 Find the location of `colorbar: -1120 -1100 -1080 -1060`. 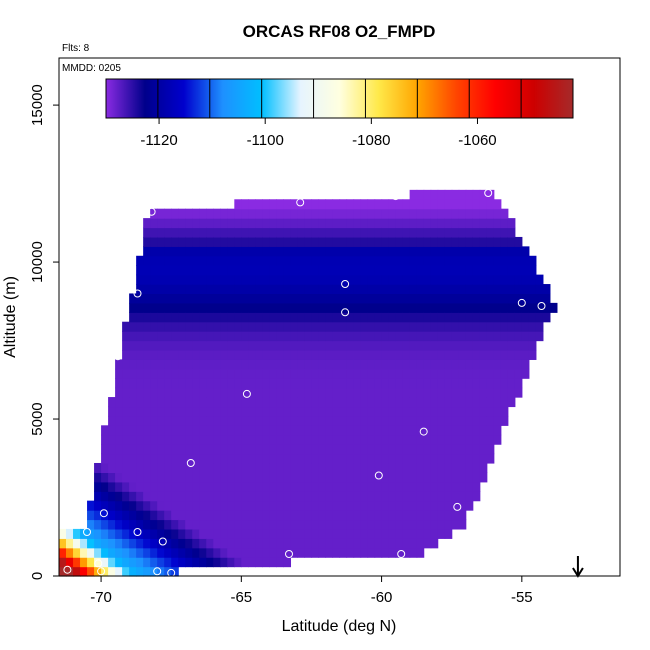

colorbar: -1120 -1100 -1080 -1060 is located at coordinates (339, 113).